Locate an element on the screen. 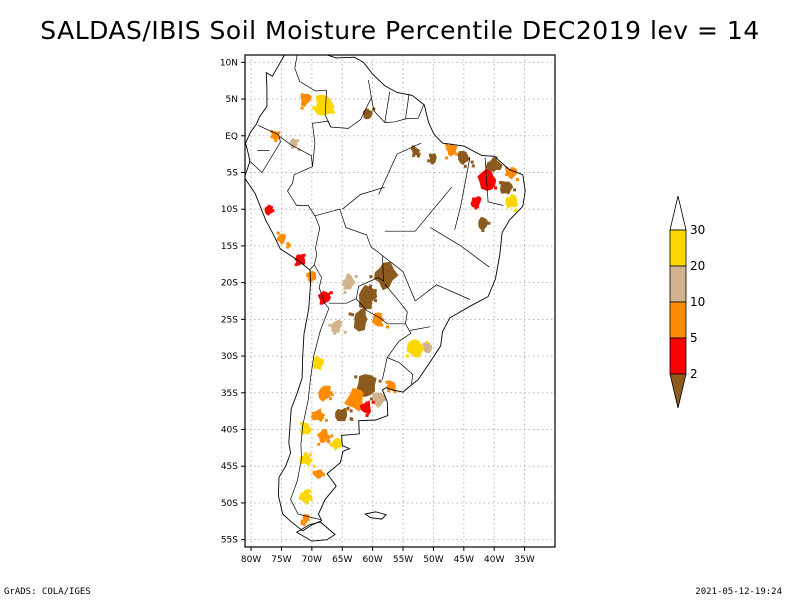 The image size is (800, 600). x-tick-label: 80W is located at coordinates (251, 560).